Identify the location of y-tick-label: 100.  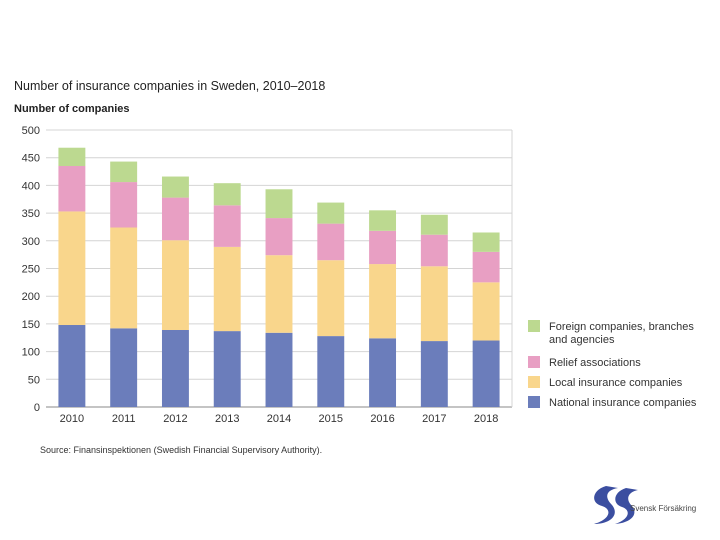
(31, 353).